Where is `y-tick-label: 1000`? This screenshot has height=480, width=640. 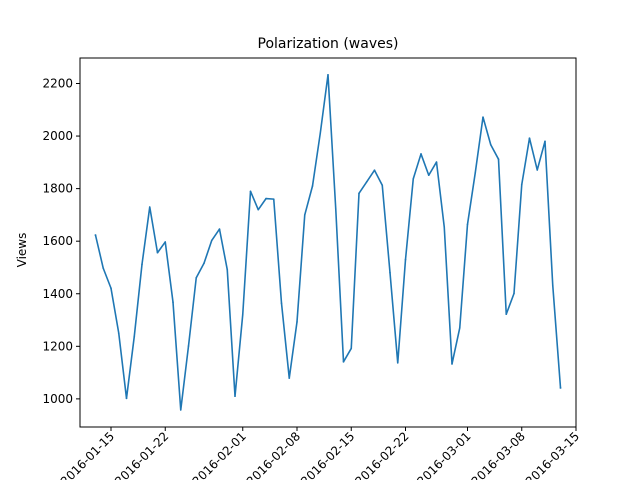
y-tick-label: 1000 is located at coordinates (57, 399).